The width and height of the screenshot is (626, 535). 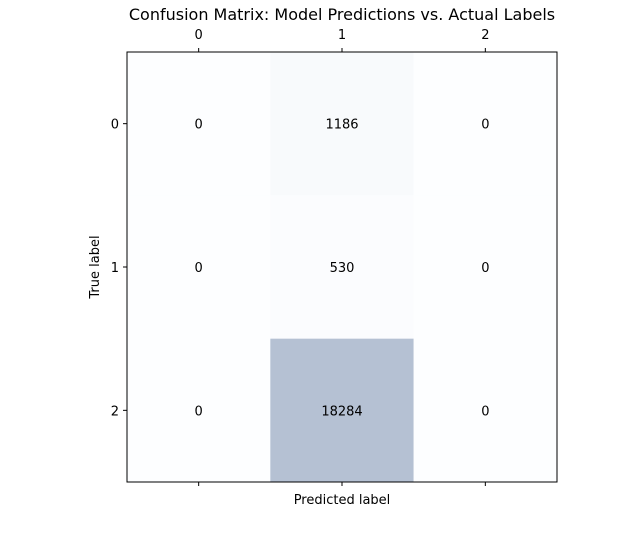 I want to click on cell-value-r2-c2: 0, so click(x=485, y=411).